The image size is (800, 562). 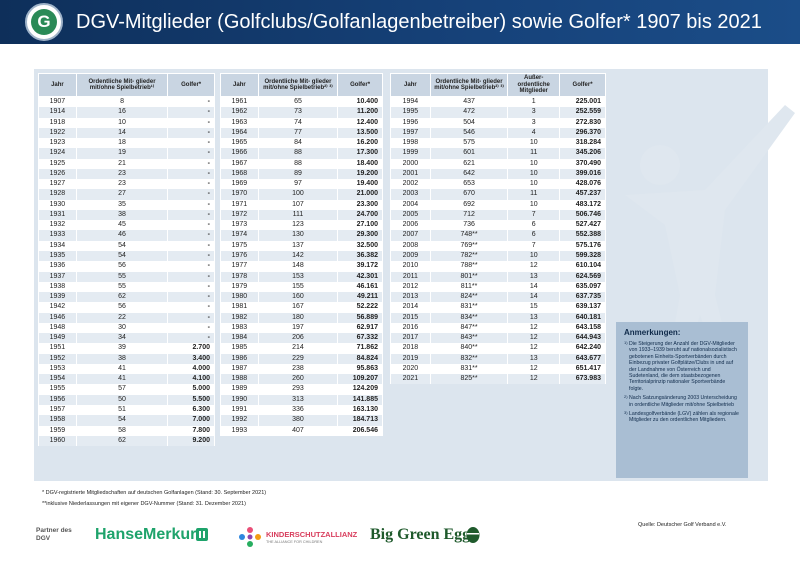 I want to click on table-row: 1946 22-, so click(x=126, y=317).